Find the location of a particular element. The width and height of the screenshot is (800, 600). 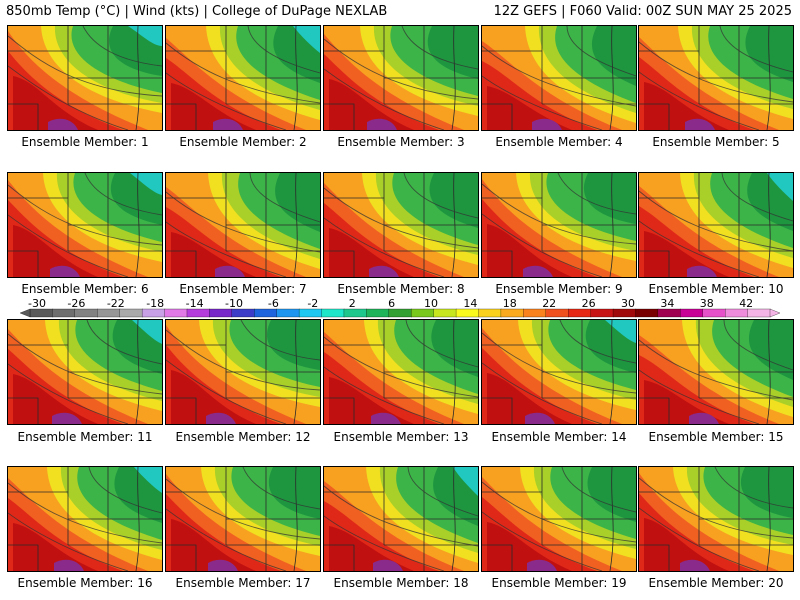

legend-tick-label: -10 is located at coordinates (234, 303).